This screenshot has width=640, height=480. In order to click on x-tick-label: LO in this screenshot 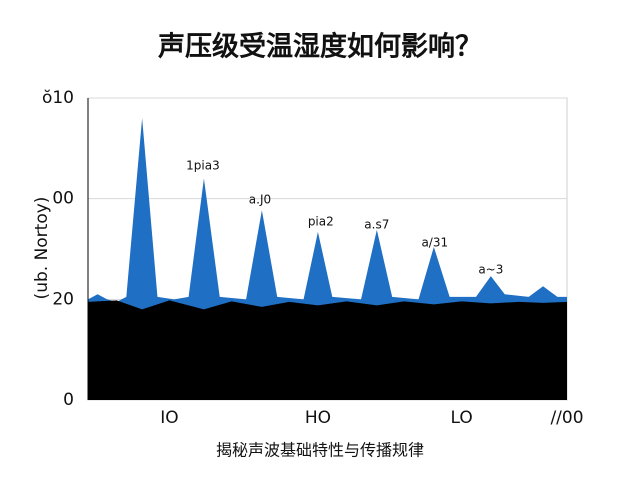, I will do `click(461, 418)`.